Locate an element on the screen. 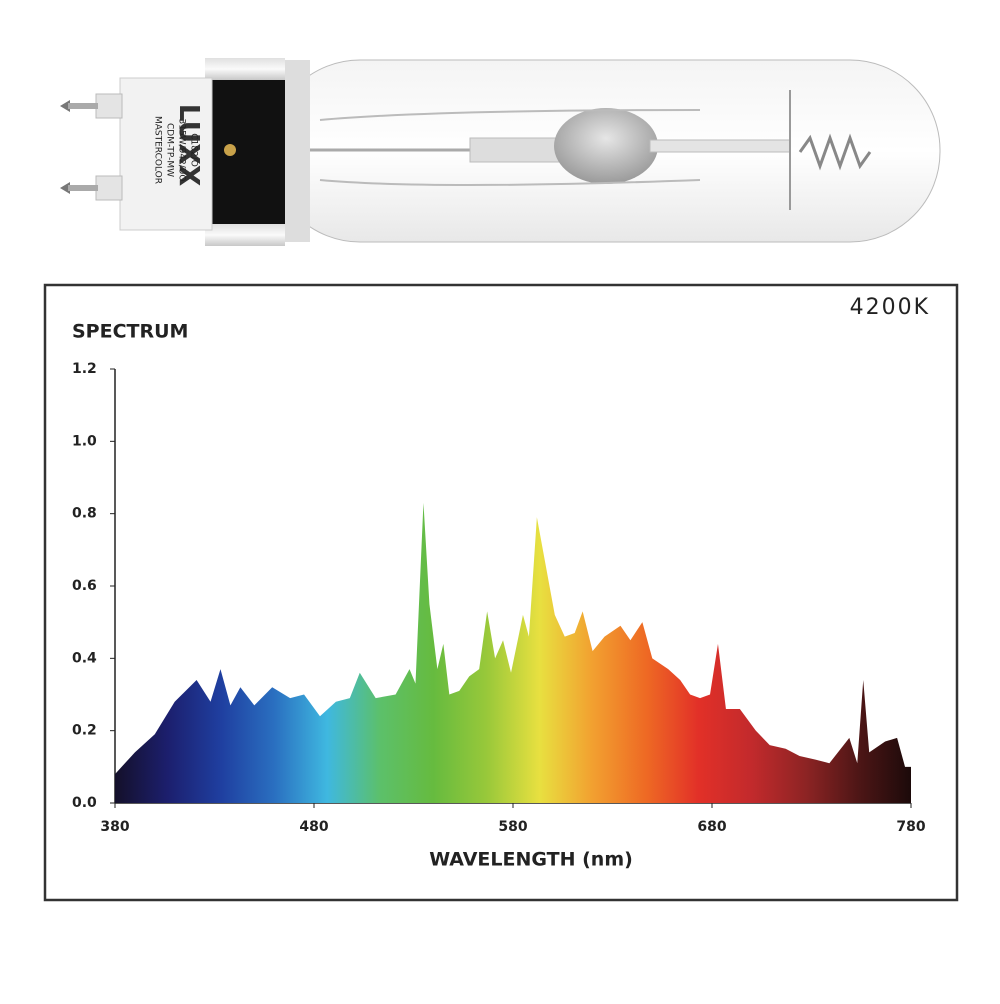  x-tick-label: 780 is located at coordinates (910, 827).